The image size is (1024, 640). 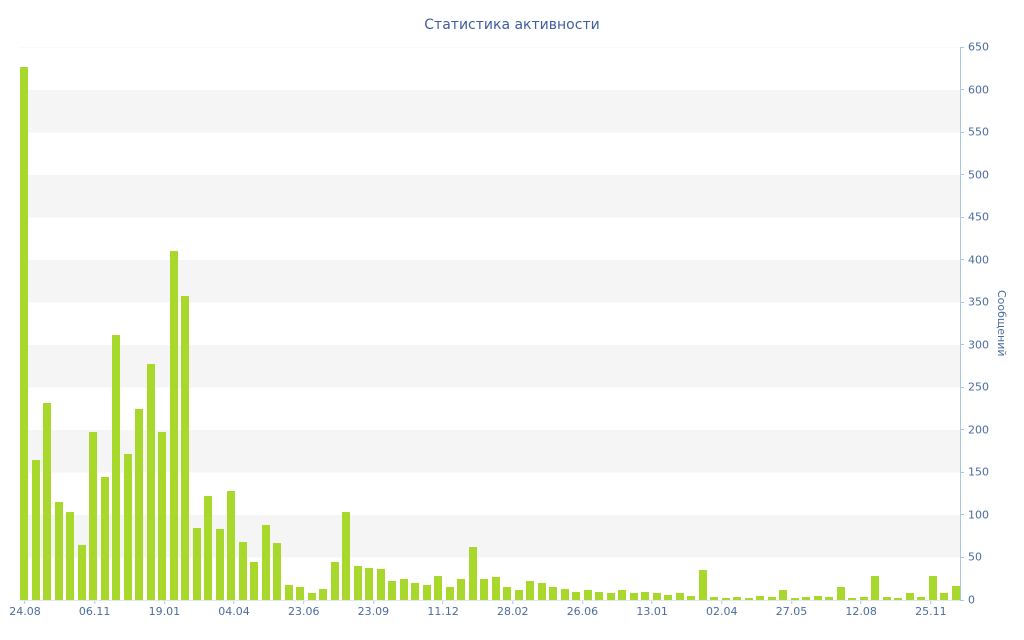 I want to click on y-tick-label: 450, so click(x=978, y=217).